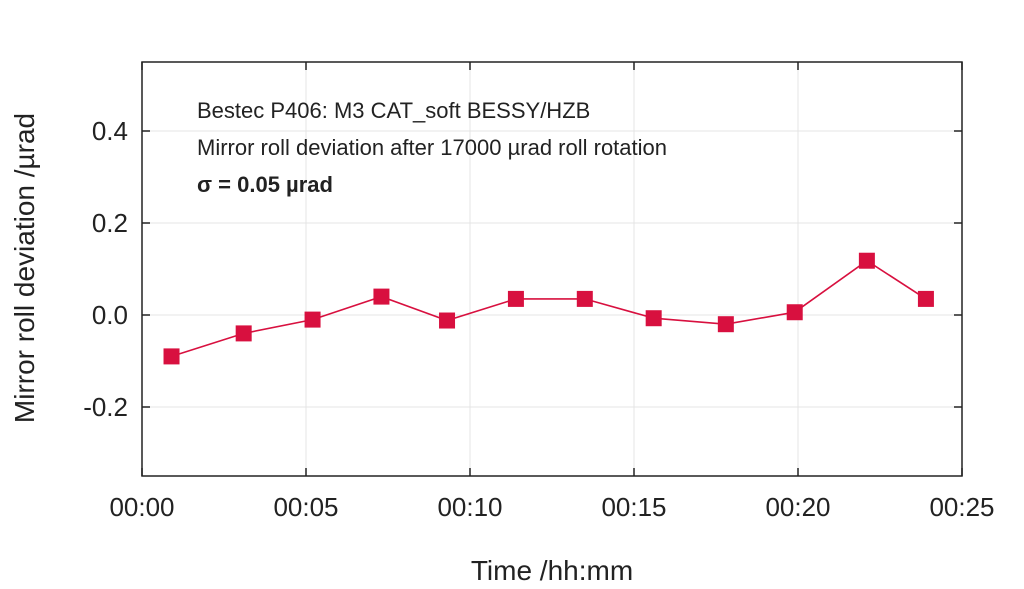 This screenshot has height=589, width=1024. I want to click on y-tick-label: -0.2, so click(105, 407).